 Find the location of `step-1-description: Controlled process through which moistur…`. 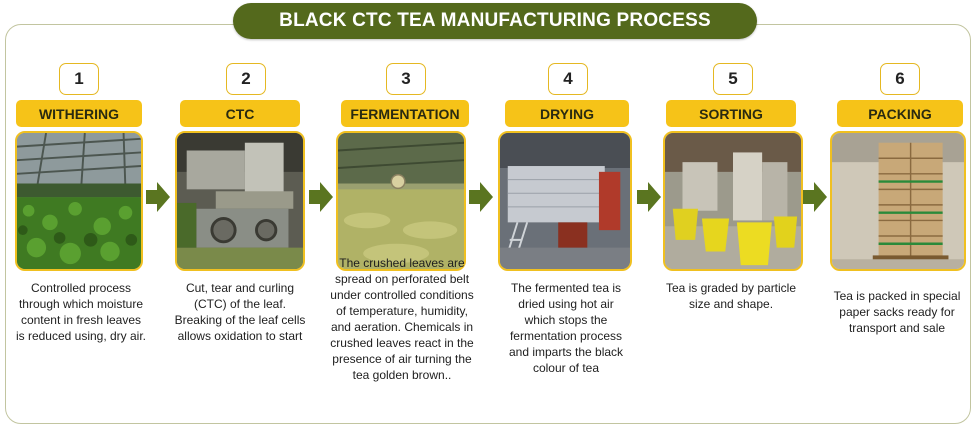

step-1-description: Controlled process through which moistur… is located at coordinates (81, 312).